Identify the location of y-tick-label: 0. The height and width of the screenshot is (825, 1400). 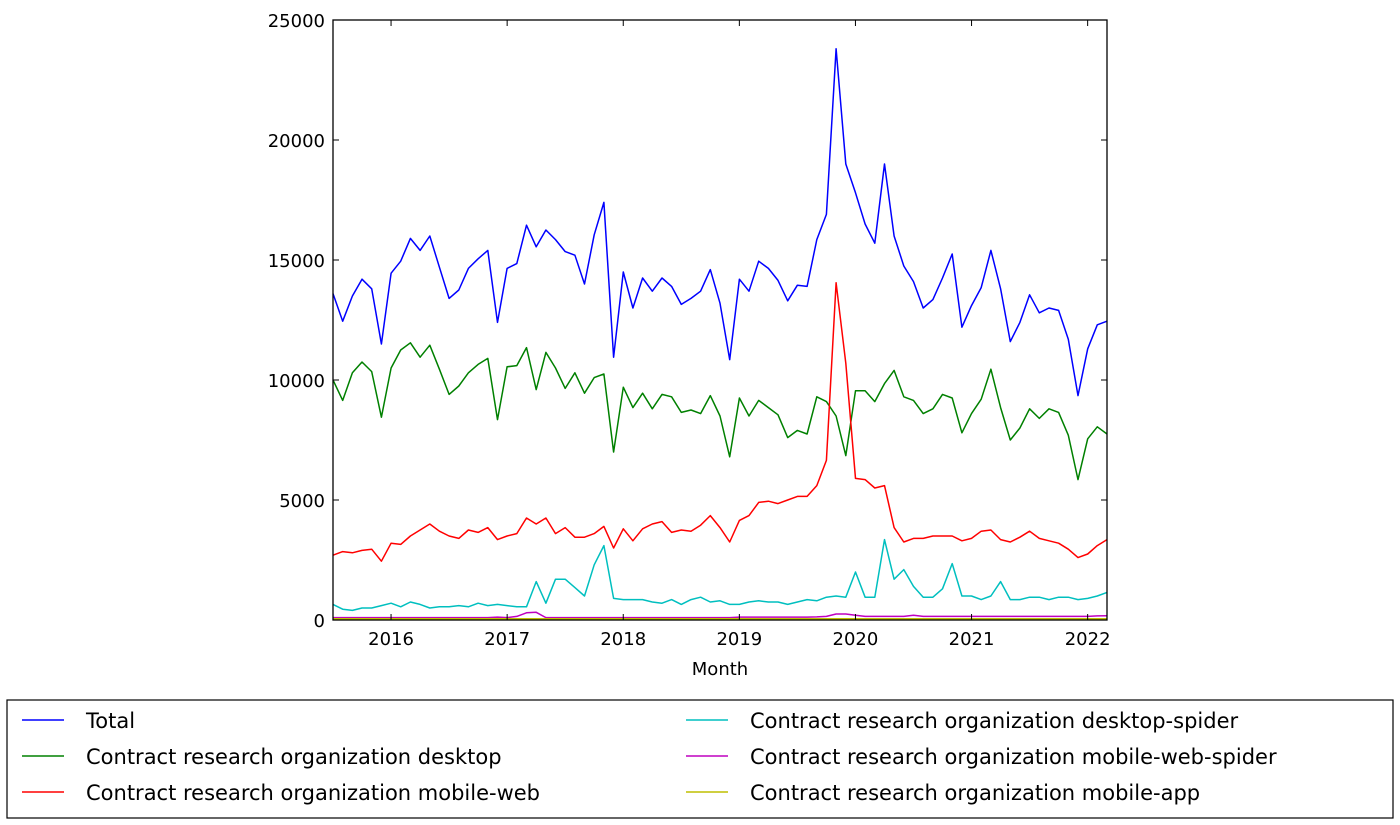
(319, 621).